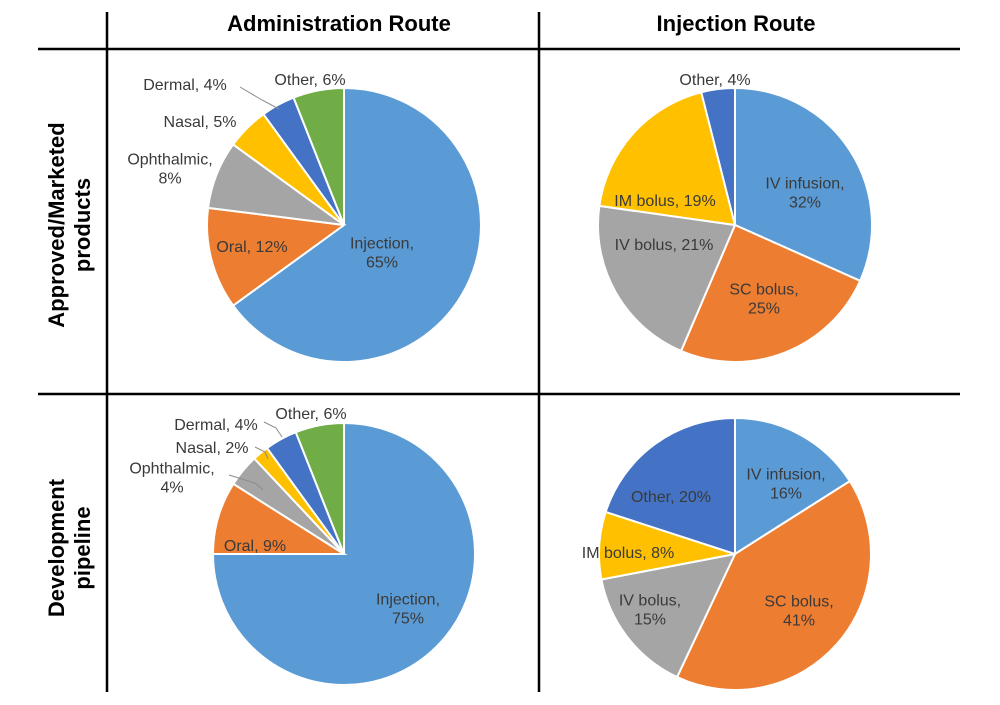 Image resolution: width=1000 pixels, height=705 pixels. Describe the element at coordinates (650, 601) in the screenshot. I see `slice-label-line: IV bolus,` at that location.